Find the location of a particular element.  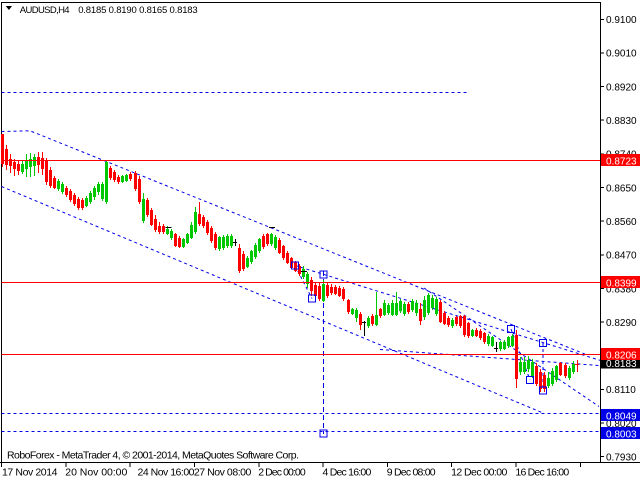

svg-text: 24 Nov 16:00 is located at coordinates (166, 473).